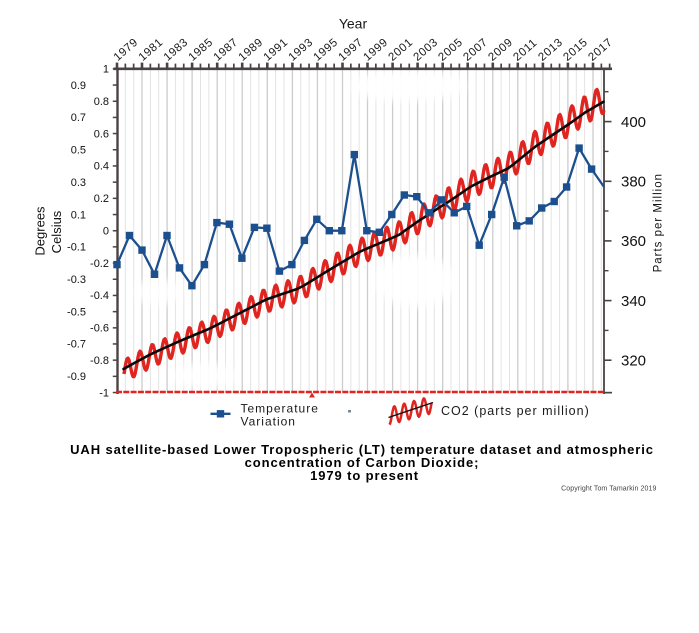 The height and width of the screenshot is (633, 699). I want to click on svg-text: -0.4, so click(99, 296).